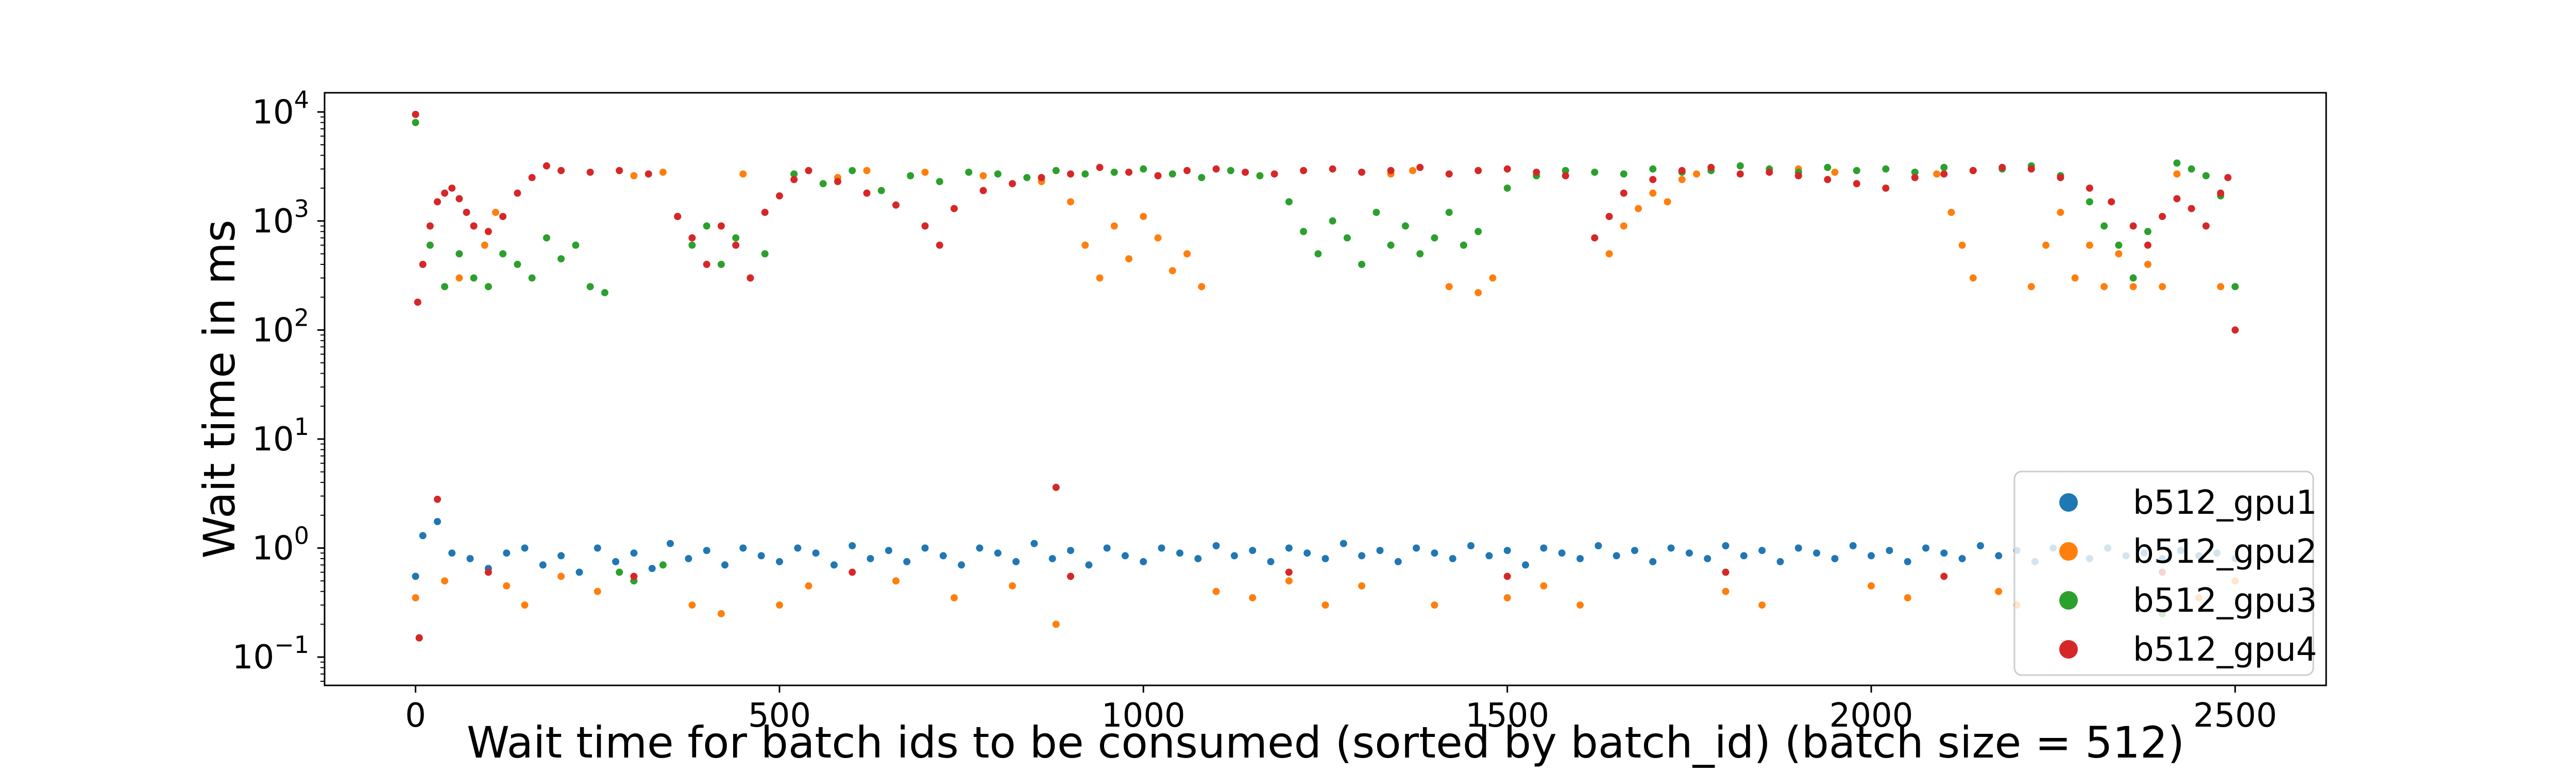 Image resolution: width=2576 pixels, height=773 pixels. I want to click on legend: b512_gpu1 b512_gpu2 b512_gpu3 b512_gpu4, so click(2165, 573).